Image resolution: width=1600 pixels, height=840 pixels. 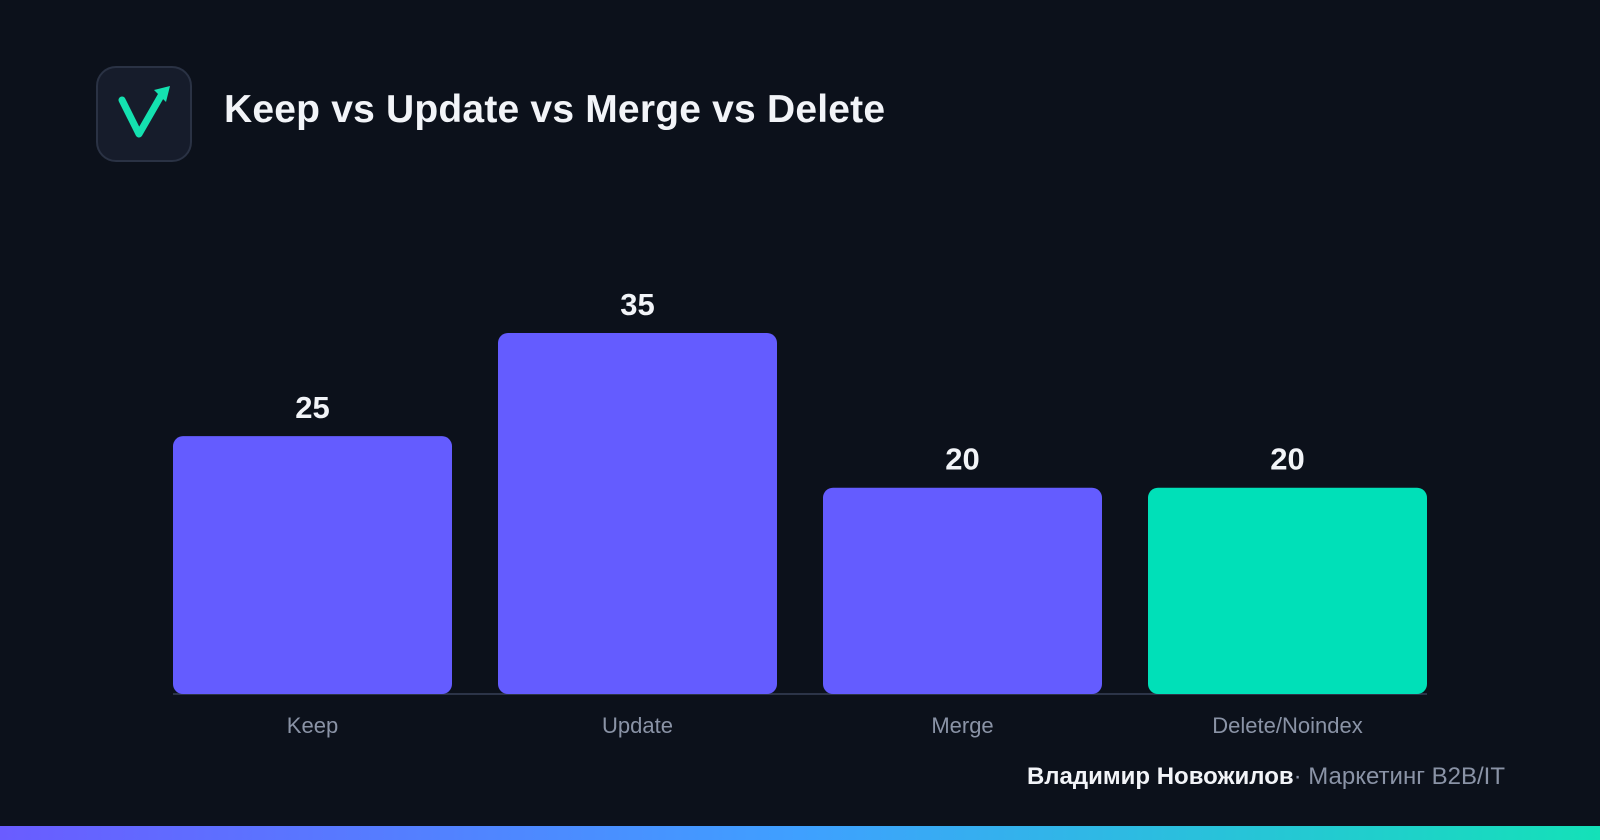 What do you see at coordinates (637, 513) in the screenshot?
I see `bar-update` at bounding box center [637, 513].